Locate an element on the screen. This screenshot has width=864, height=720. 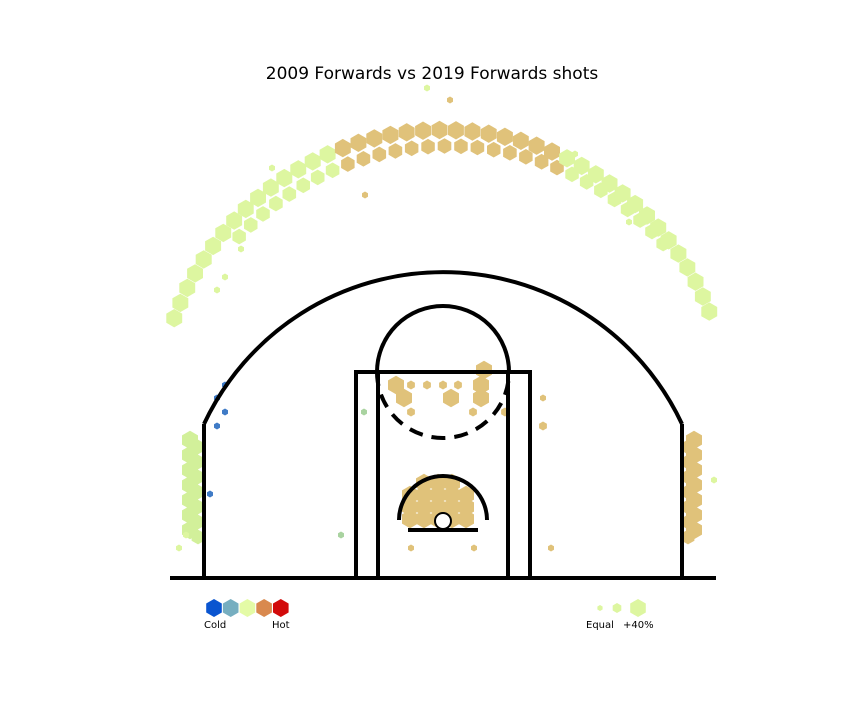
legend-plus40-label: +40% is located at coordinates (638, 625).